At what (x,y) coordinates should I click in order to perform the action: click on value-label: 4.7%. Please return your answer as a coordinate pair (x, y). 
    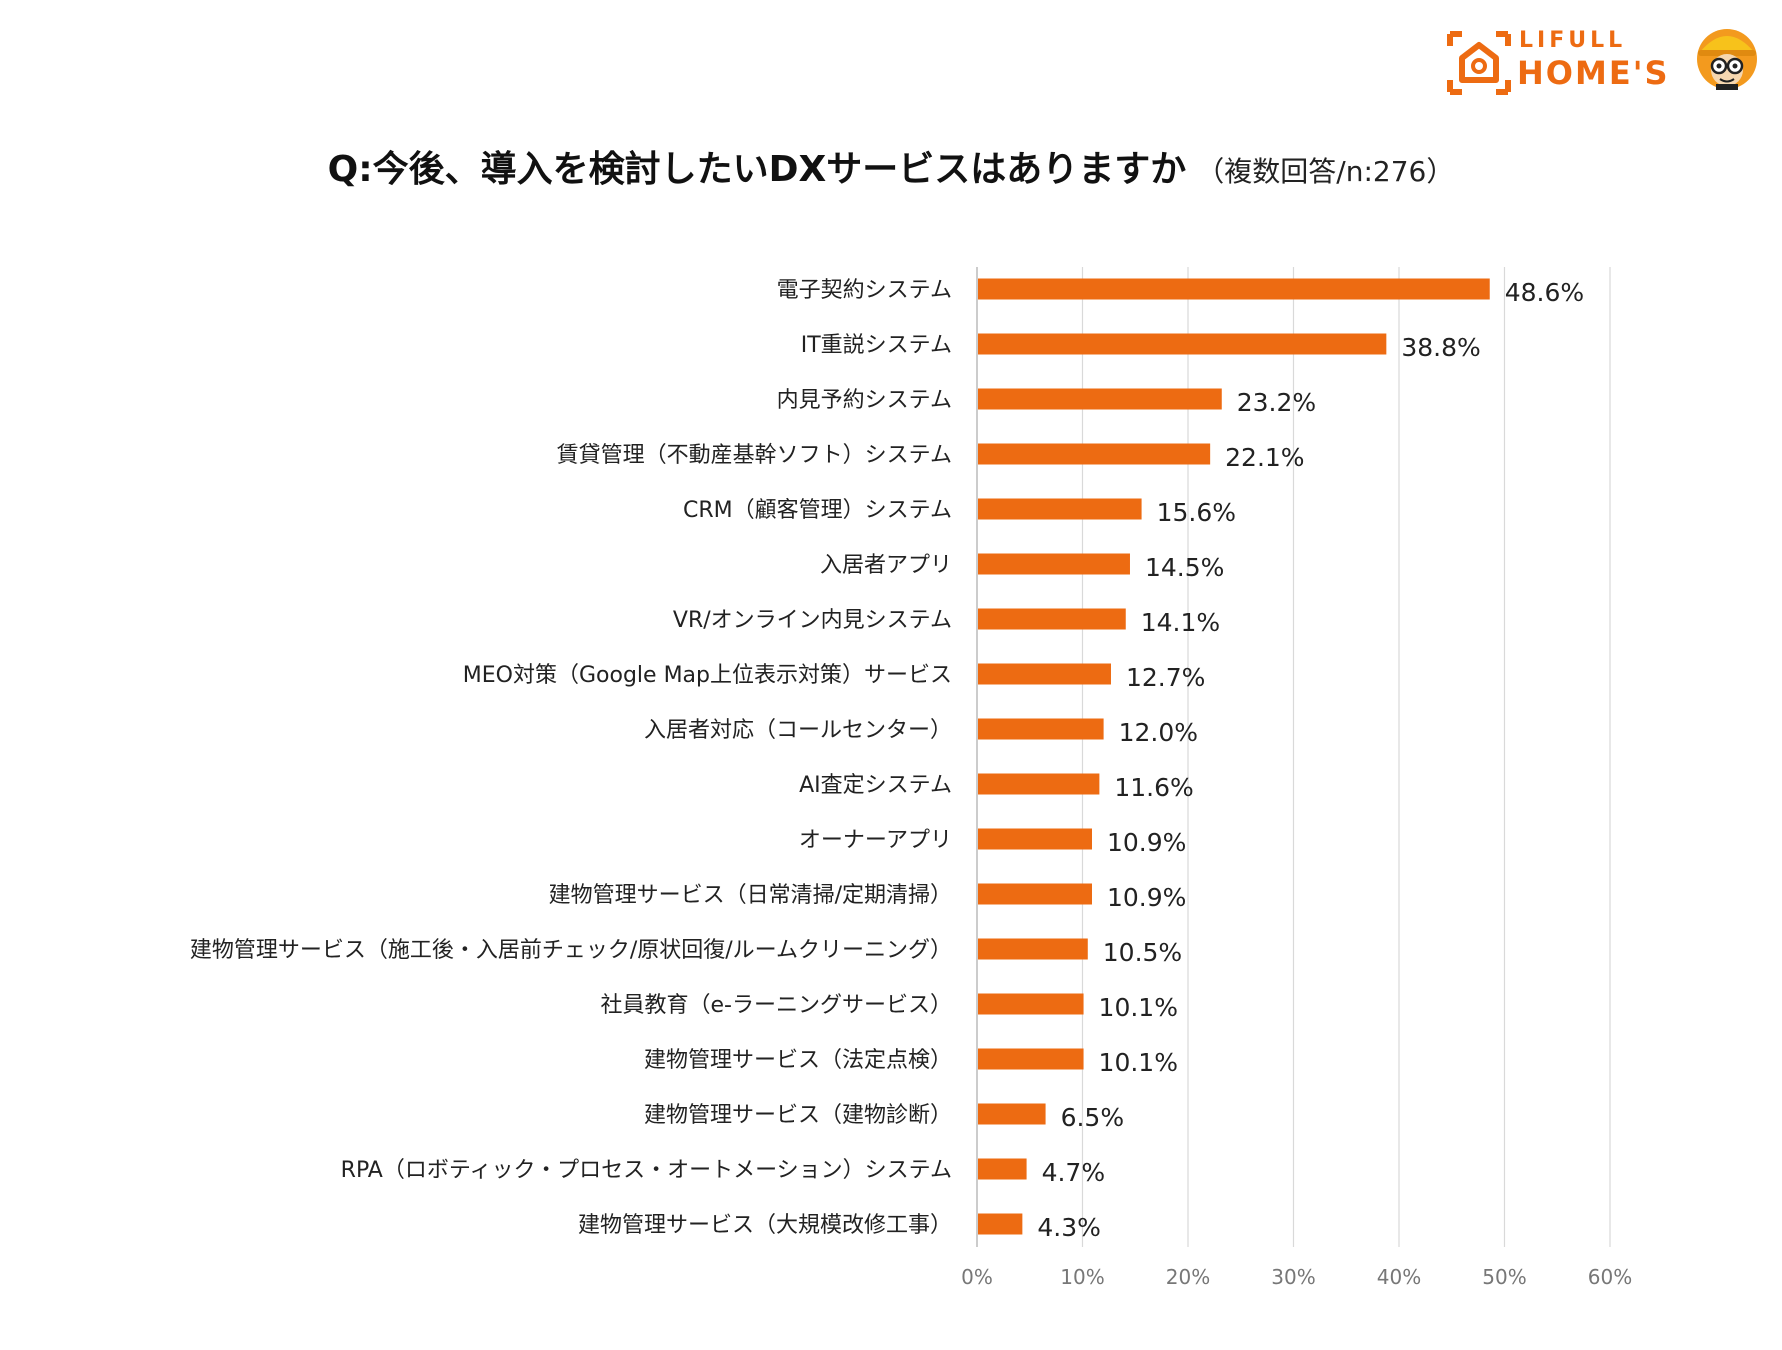
    Looking at the image, I should click on (1074, 1172).